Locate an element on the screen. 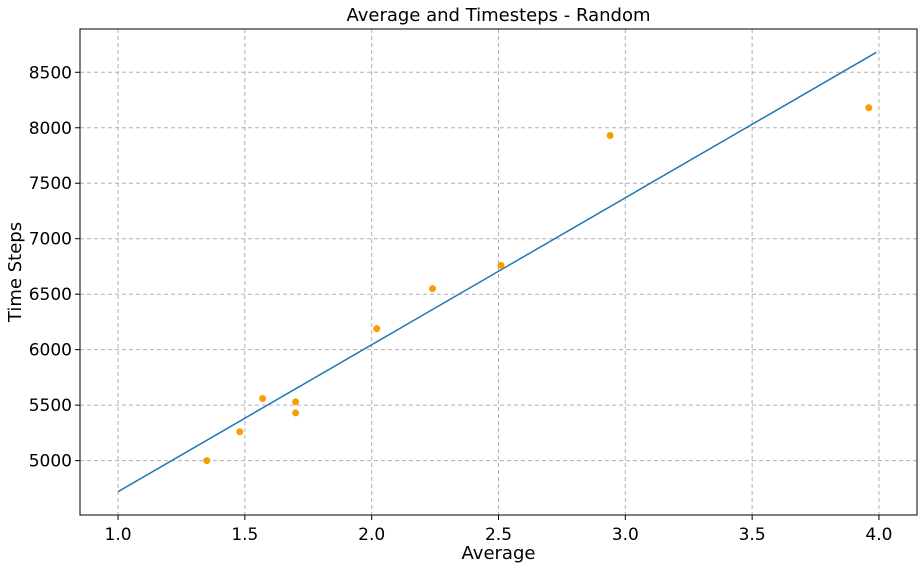 The image size is (924, 570). x-axis: 1.0 1.5 2.0 2.5 3.0 3.5 4.0 is located at coordinates (498, 530).